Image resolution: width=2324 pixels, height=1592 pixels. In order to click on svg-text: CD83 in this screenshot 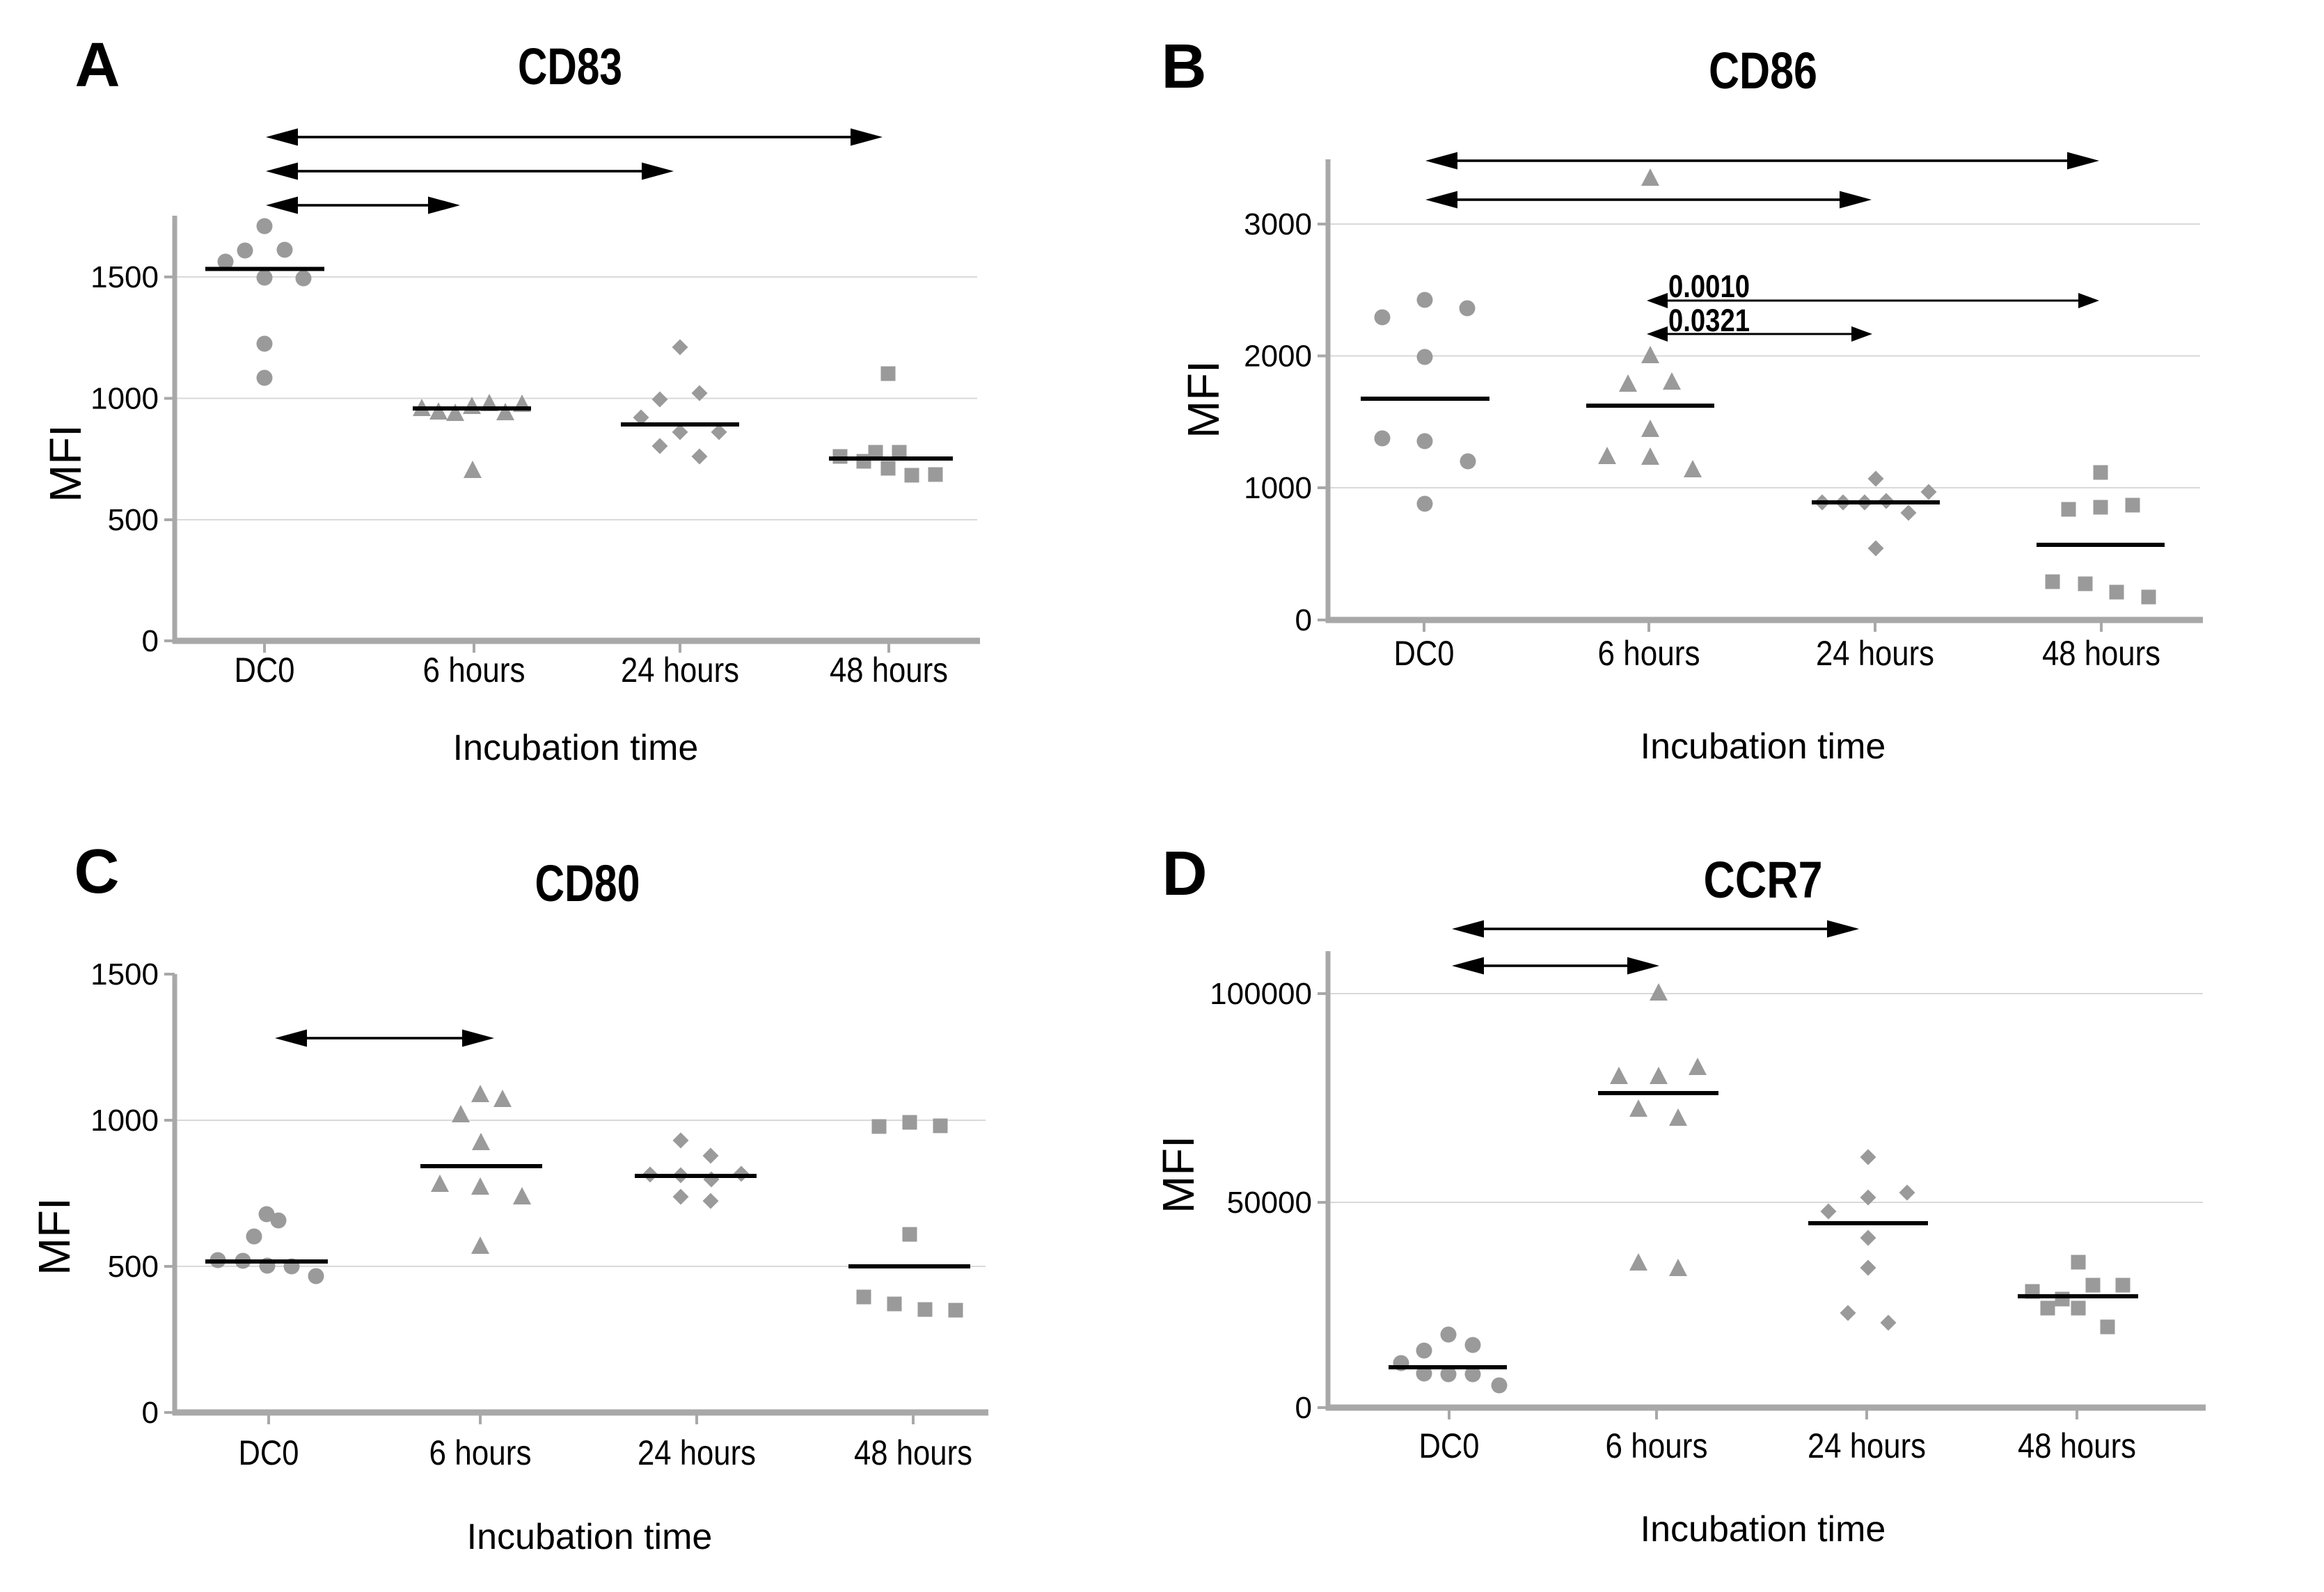, I will do `click(570, 66)`.